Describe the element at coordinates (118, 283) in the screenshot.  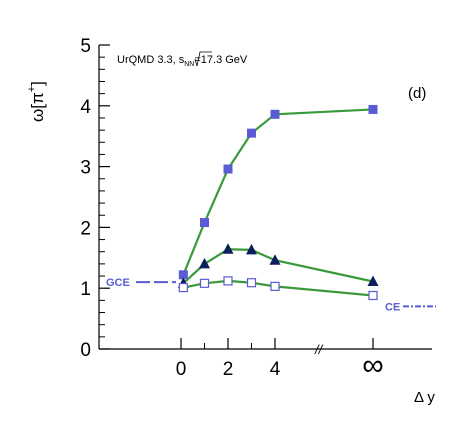
I see `gce-label: GCE` at that location.